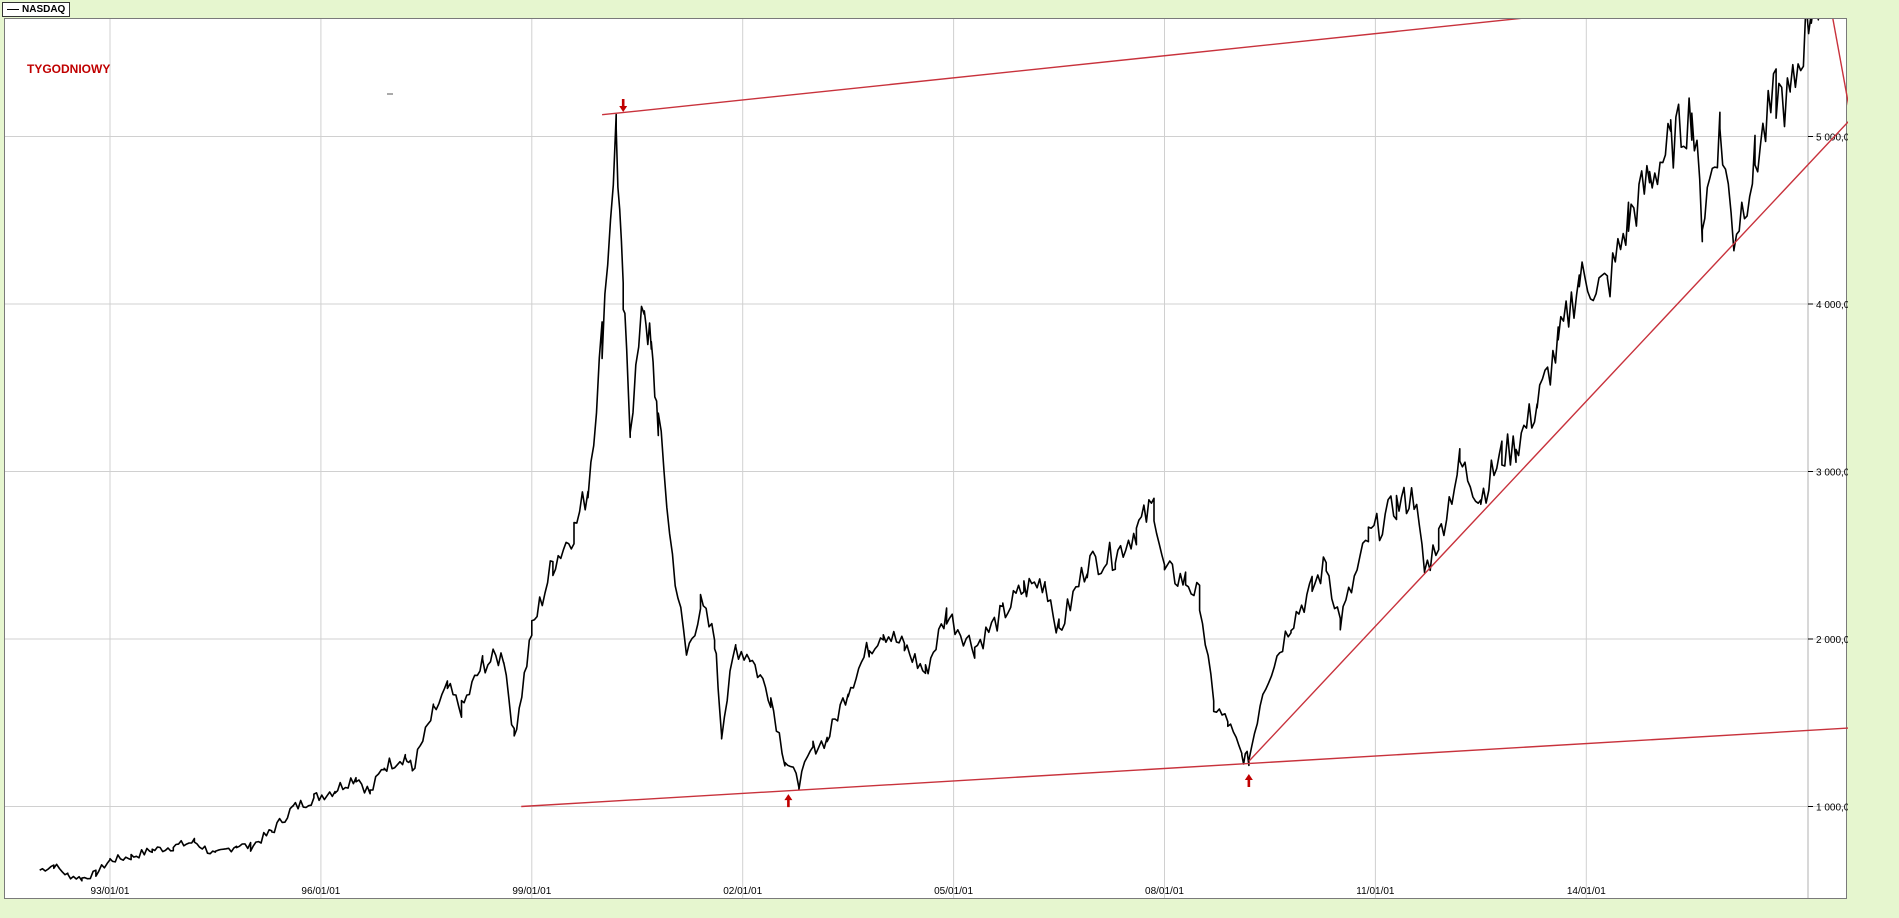 The height and width of the screenshot is (918, 1899). What do you see at coordinates (1375, 891) in the screenshot?
I see `x-tick-label: 11/01/01` at bounding box center [1375, 891].